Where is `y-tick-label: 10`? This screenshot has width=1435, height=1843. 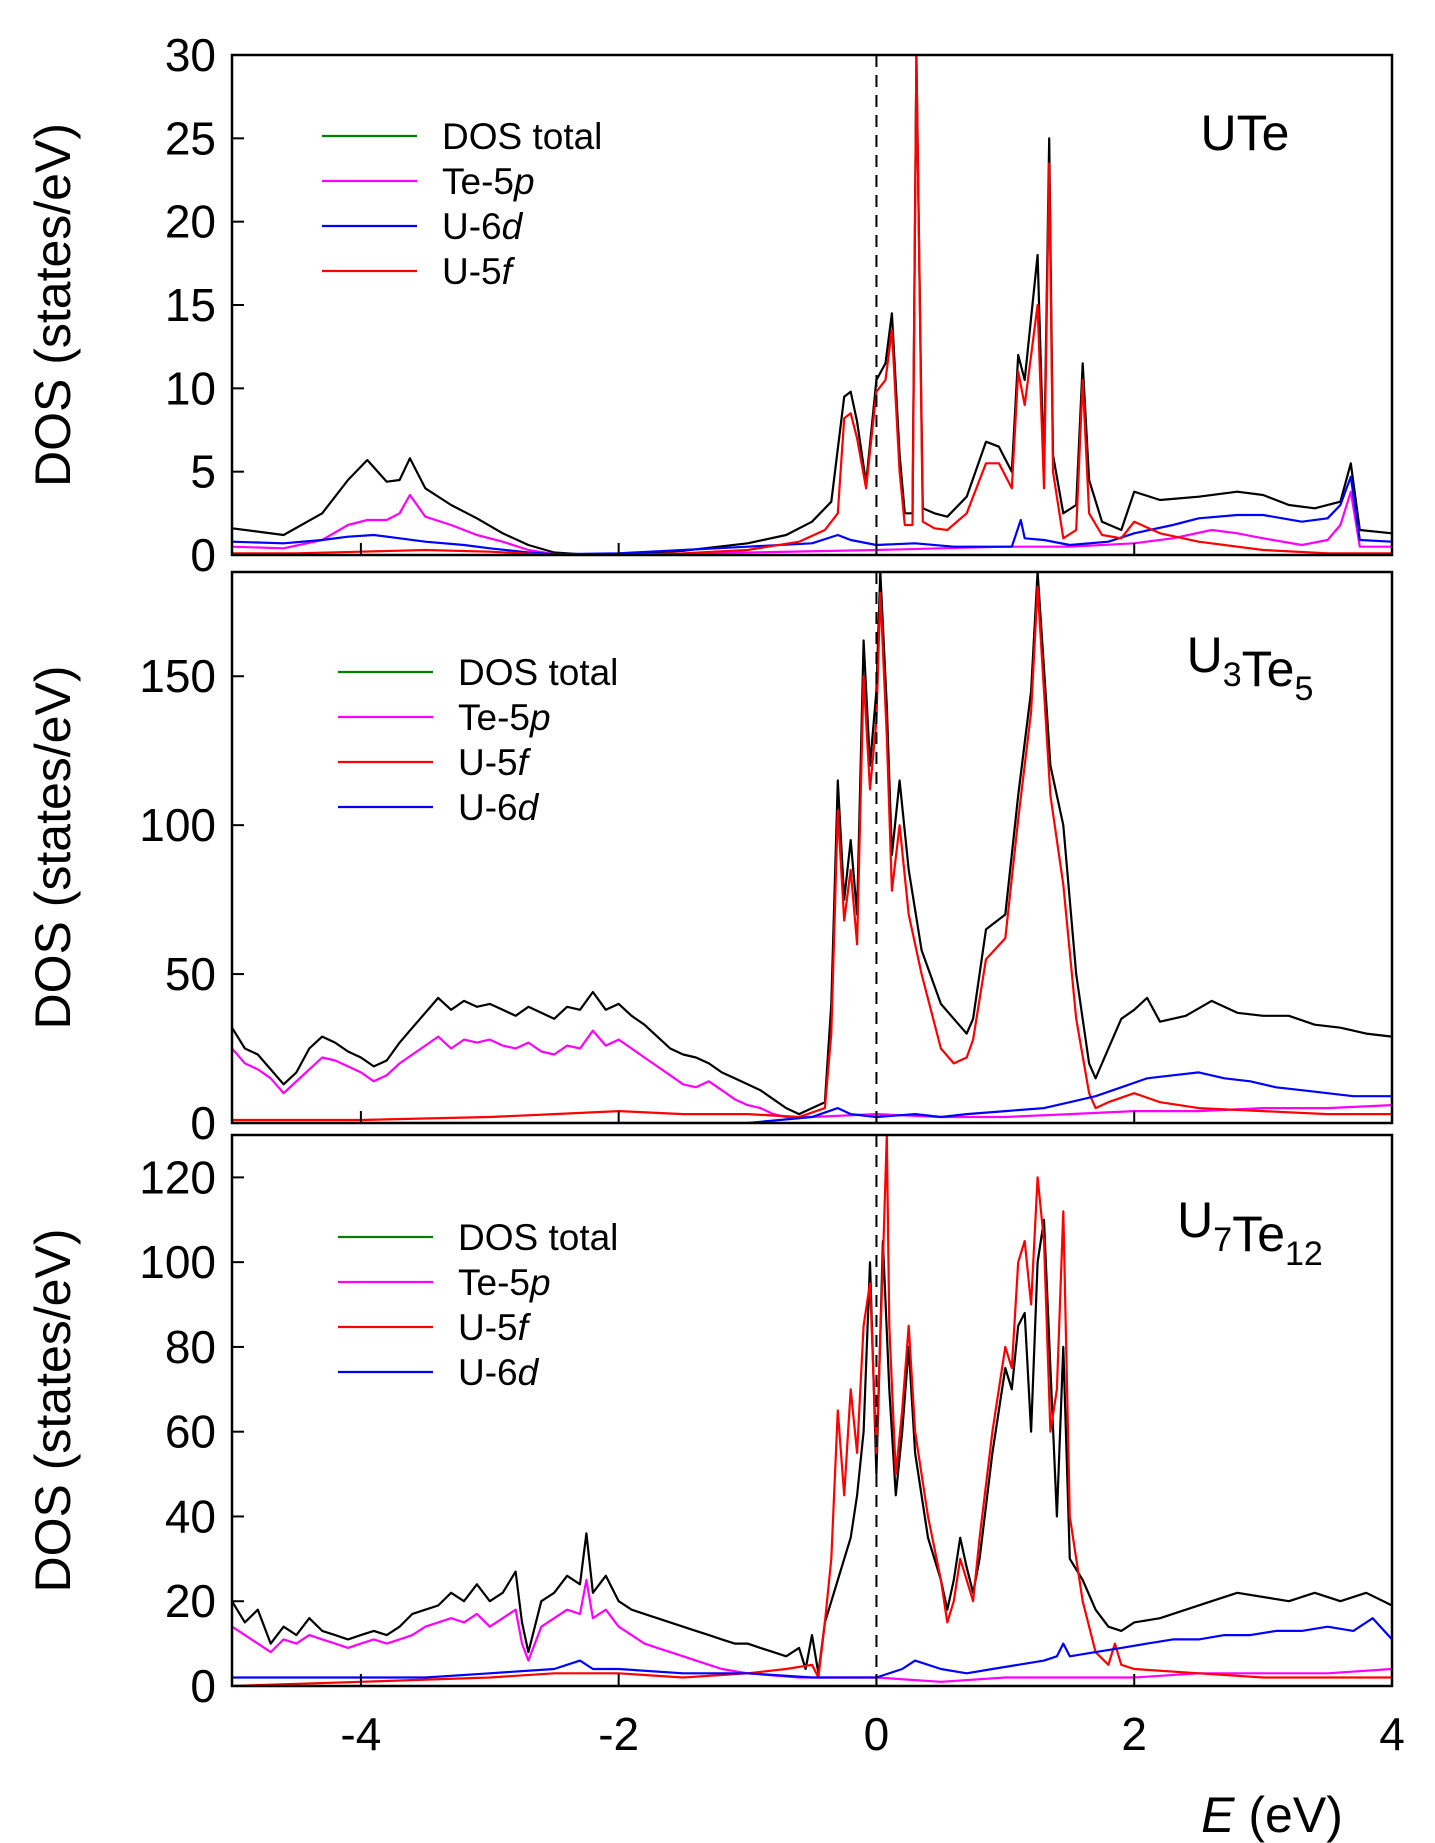 y-tick-label: 10 is located at coordinates (190, 388).